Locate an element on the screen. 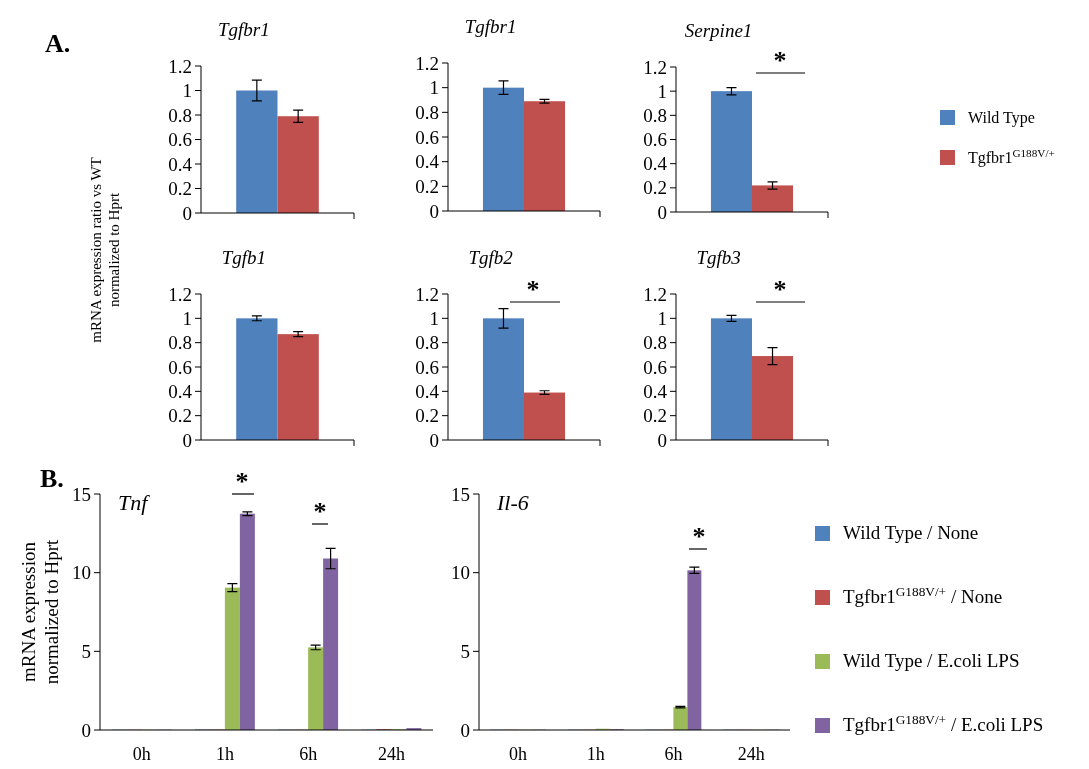 Image resolution: width=1089 pixels, height=769 pixels. chart-title: Serpine1 is located at coordinates (718, 30).